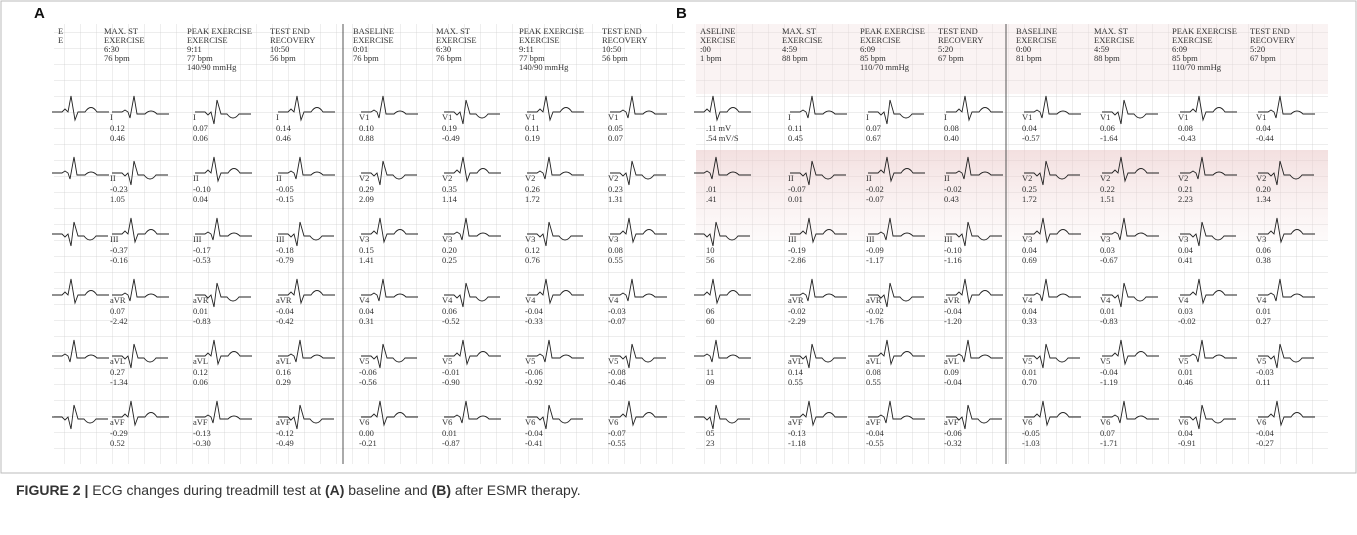 The image size is (1357, 535). Describe the element at coordinates (617, 372) in the screenshot. I see `st-value: -0.08` at that location.